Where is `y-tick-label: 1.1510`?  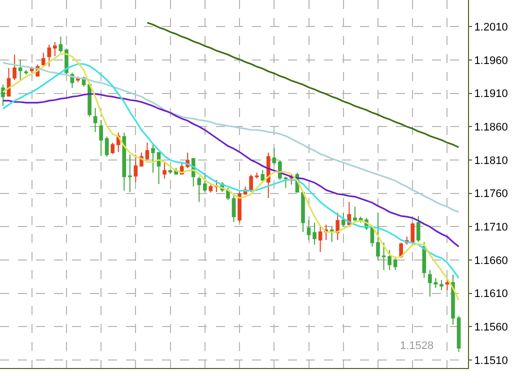
y-tick-label: 1.1510 is located at coordinates (491, 360).